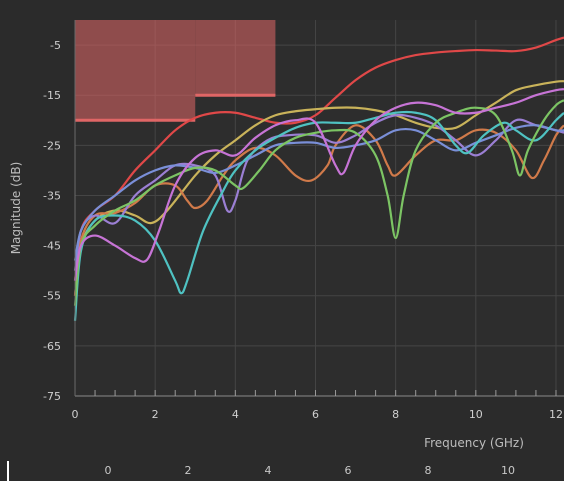  I want to click on y-tick-label: -75, so click(52, 396).